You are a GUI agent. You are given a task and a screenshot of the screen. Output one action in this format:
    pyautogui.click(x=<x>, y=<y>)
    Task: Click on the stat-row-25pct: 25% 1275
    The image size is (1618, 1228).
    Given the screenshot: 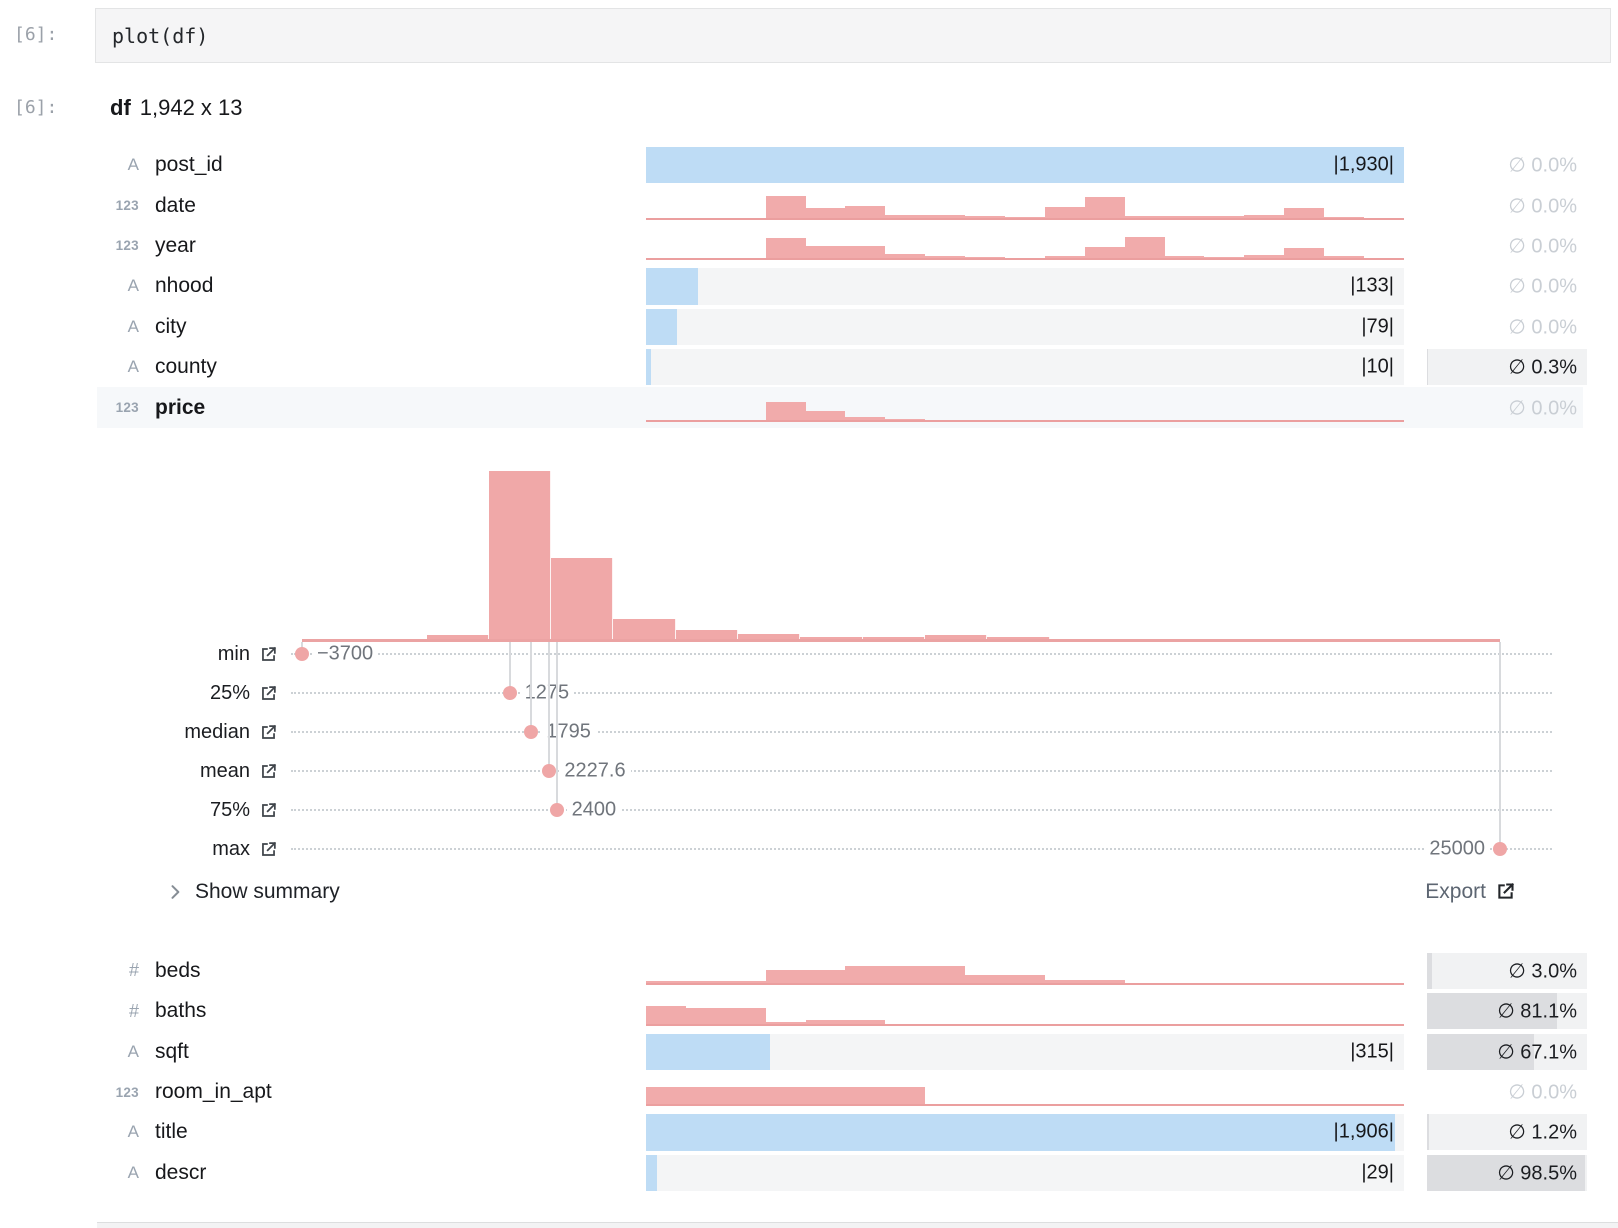 What is the action you would take?
    pyautogui.click(x=826, y=693)
    